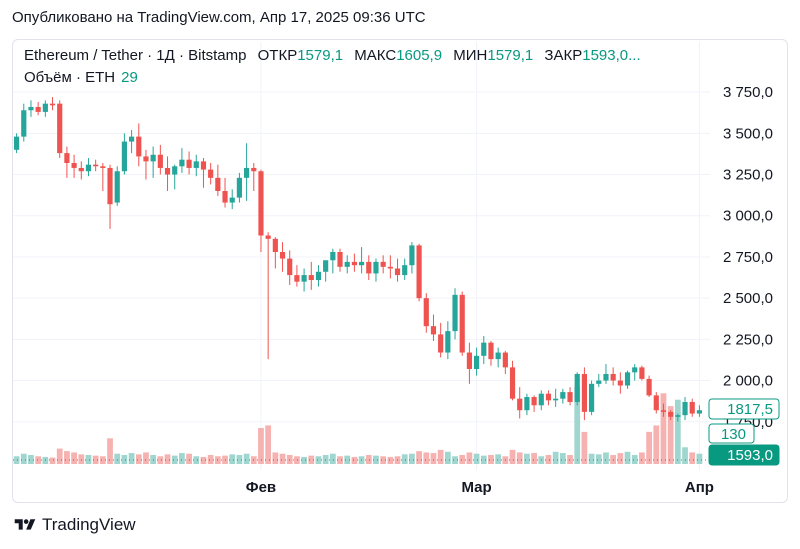 The height and width of the screenshot is (549, 800). I want to click on x-tick-label: Мар, so click(477, 487).